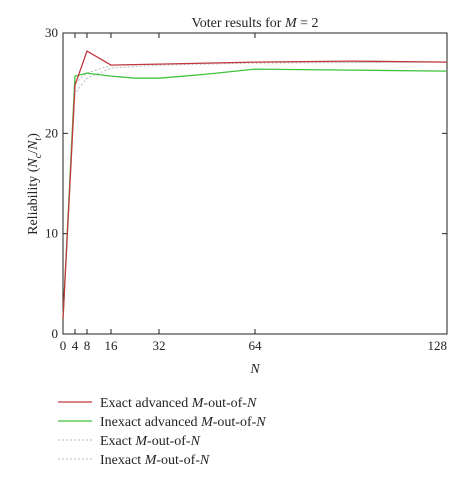  I want to click on x-tick-label: 16, so click(112, 345).